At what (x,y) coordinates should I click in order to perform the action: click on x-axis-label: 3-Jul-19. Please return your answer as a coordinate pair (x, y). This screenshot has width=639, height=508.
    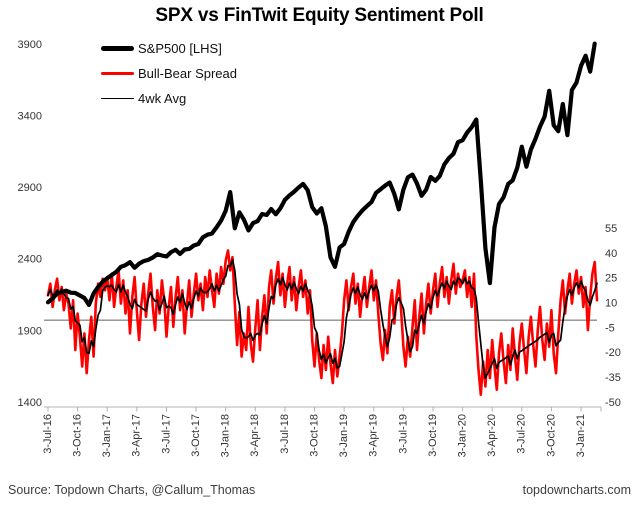
    Looking at the image, I should click on (403, 434).